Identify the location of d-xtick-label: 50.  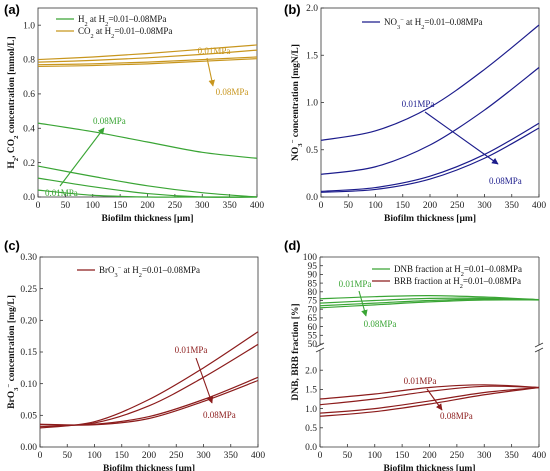
(348, 456).